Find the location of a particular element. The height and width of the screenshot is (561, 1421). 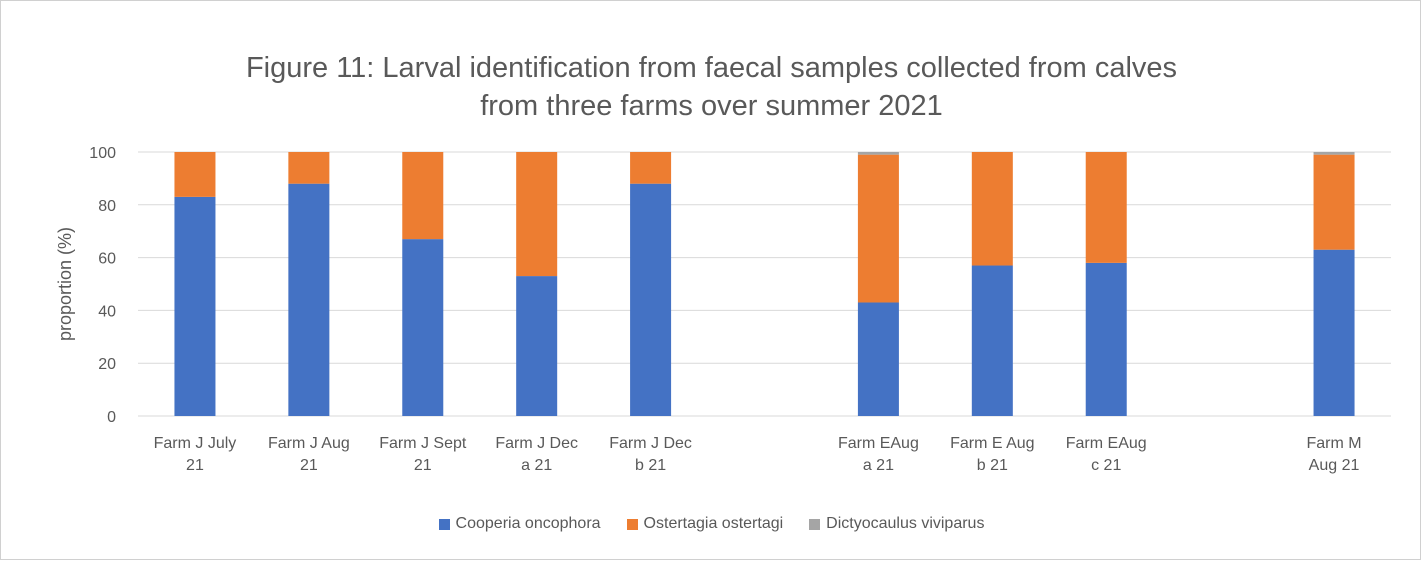

legend-item: Dictyocaulus viviparus is located at coordinates (896, 524).